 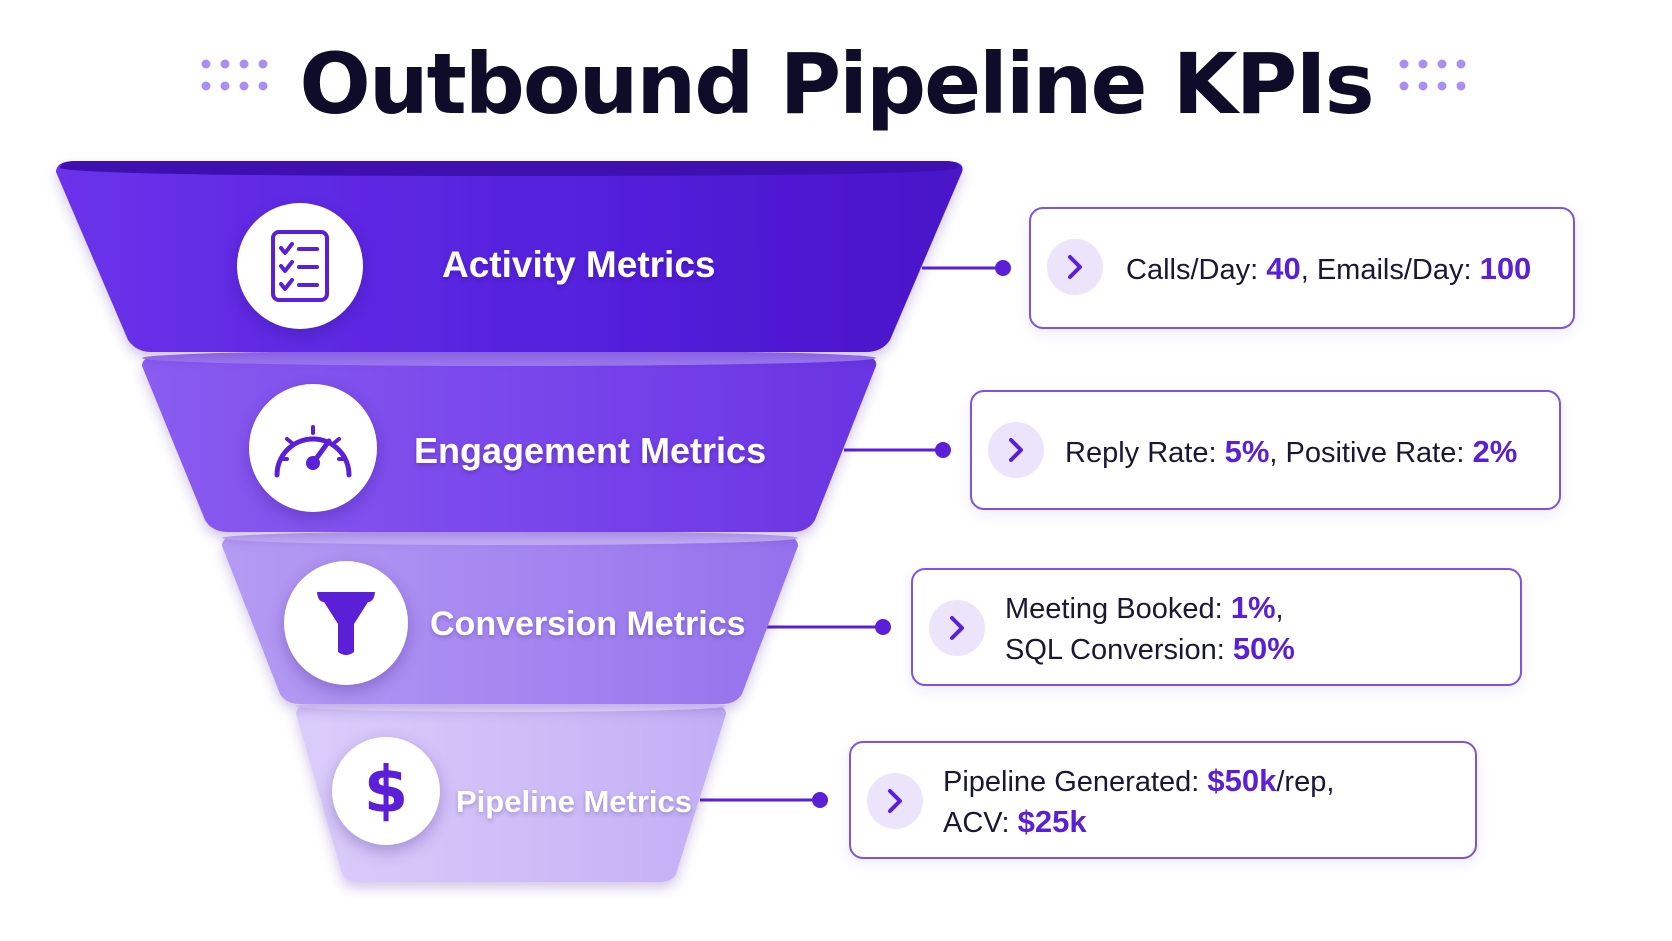 I want to click on kpi-value: 5%, so click(x=1247, y=451).